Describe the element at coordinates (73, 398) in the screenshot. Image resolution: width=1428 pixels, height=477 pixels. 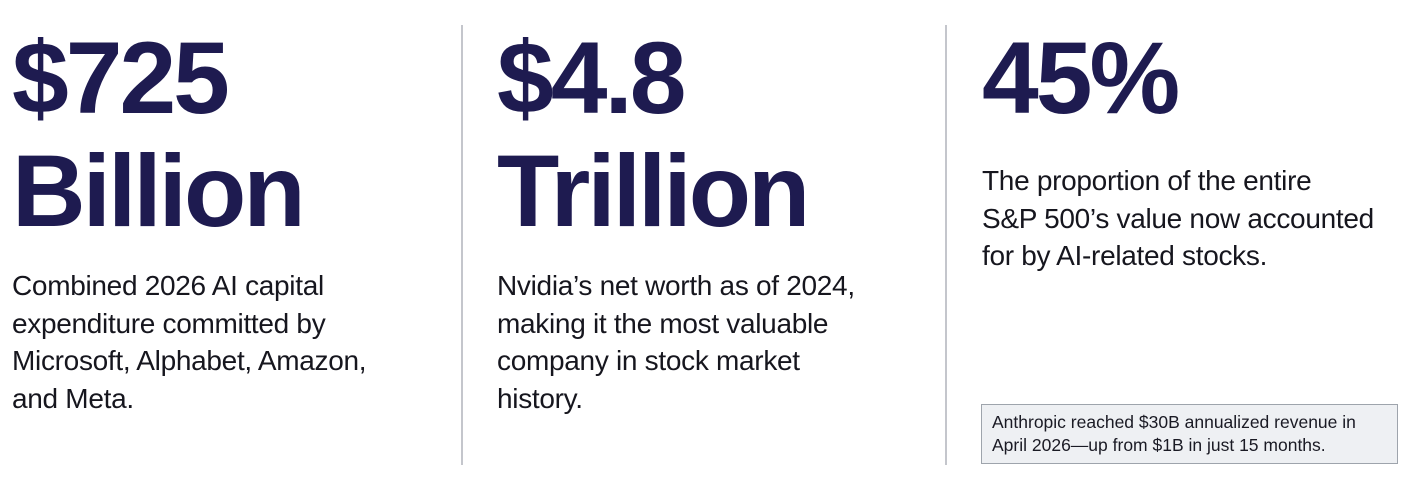
I see `description-line: and Meta.` at that location.